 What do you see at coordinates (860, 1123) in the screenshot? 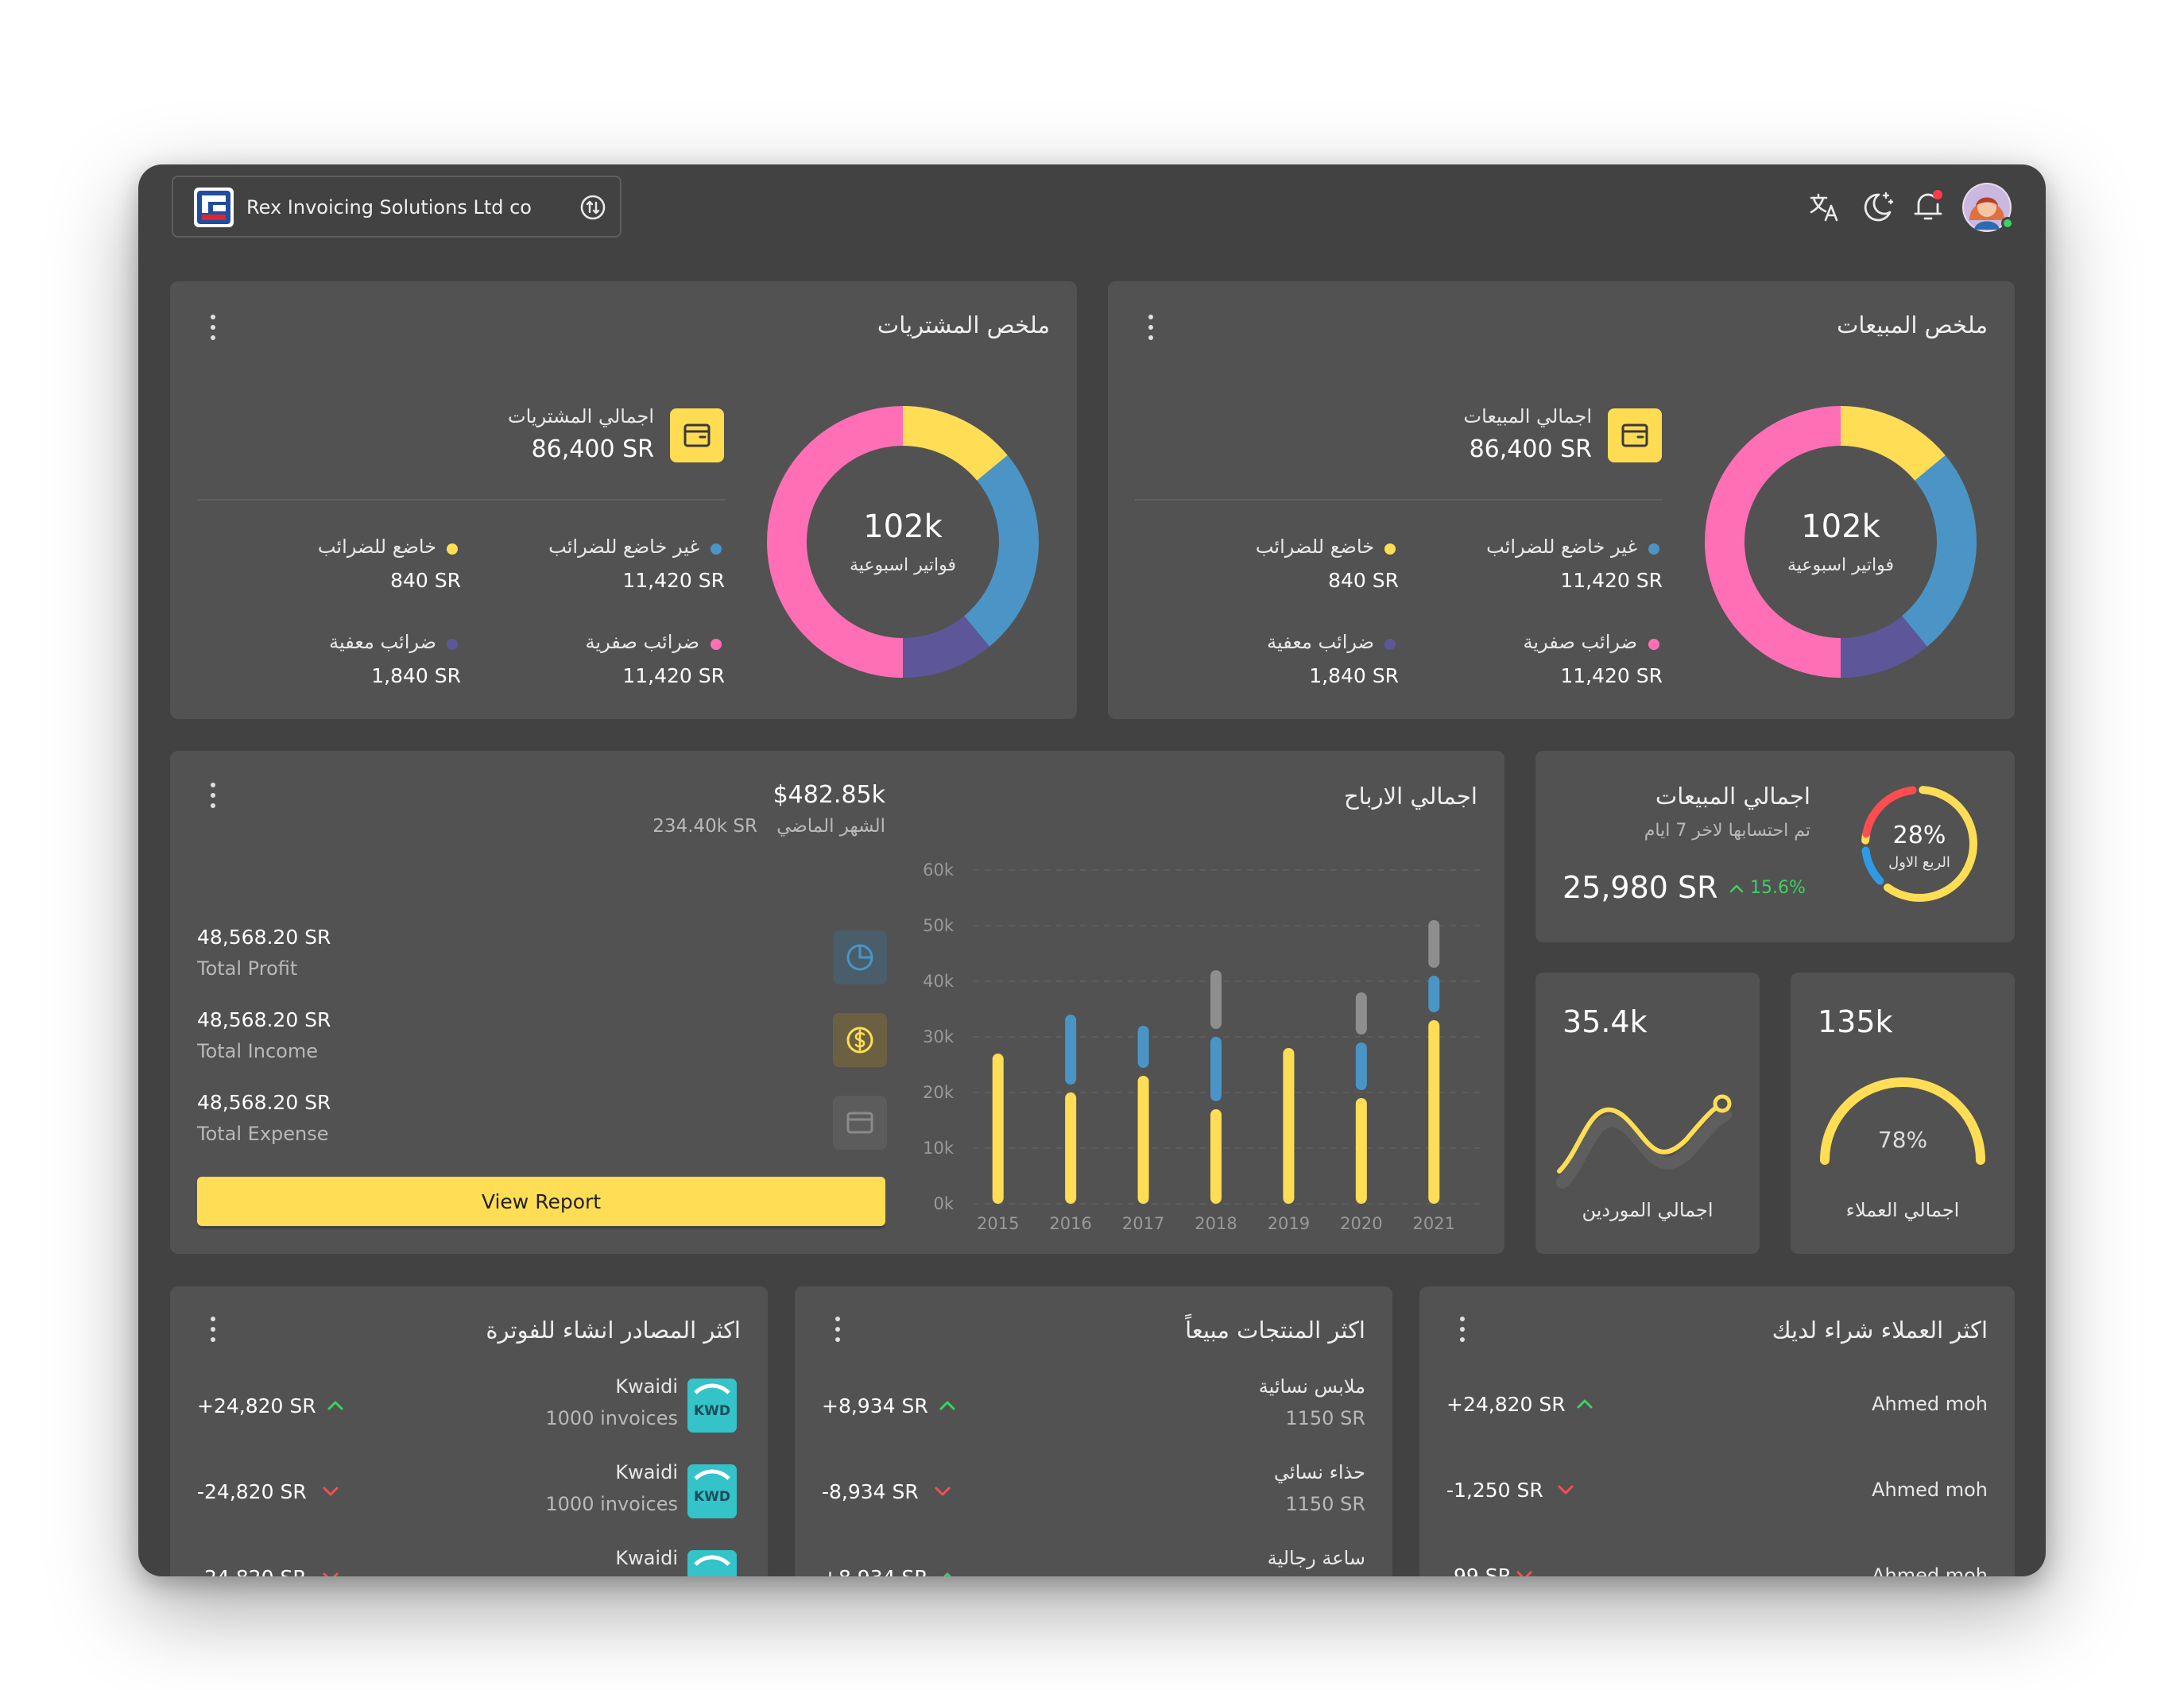
I see `expense-tile` at bounding box center [860, 1123].